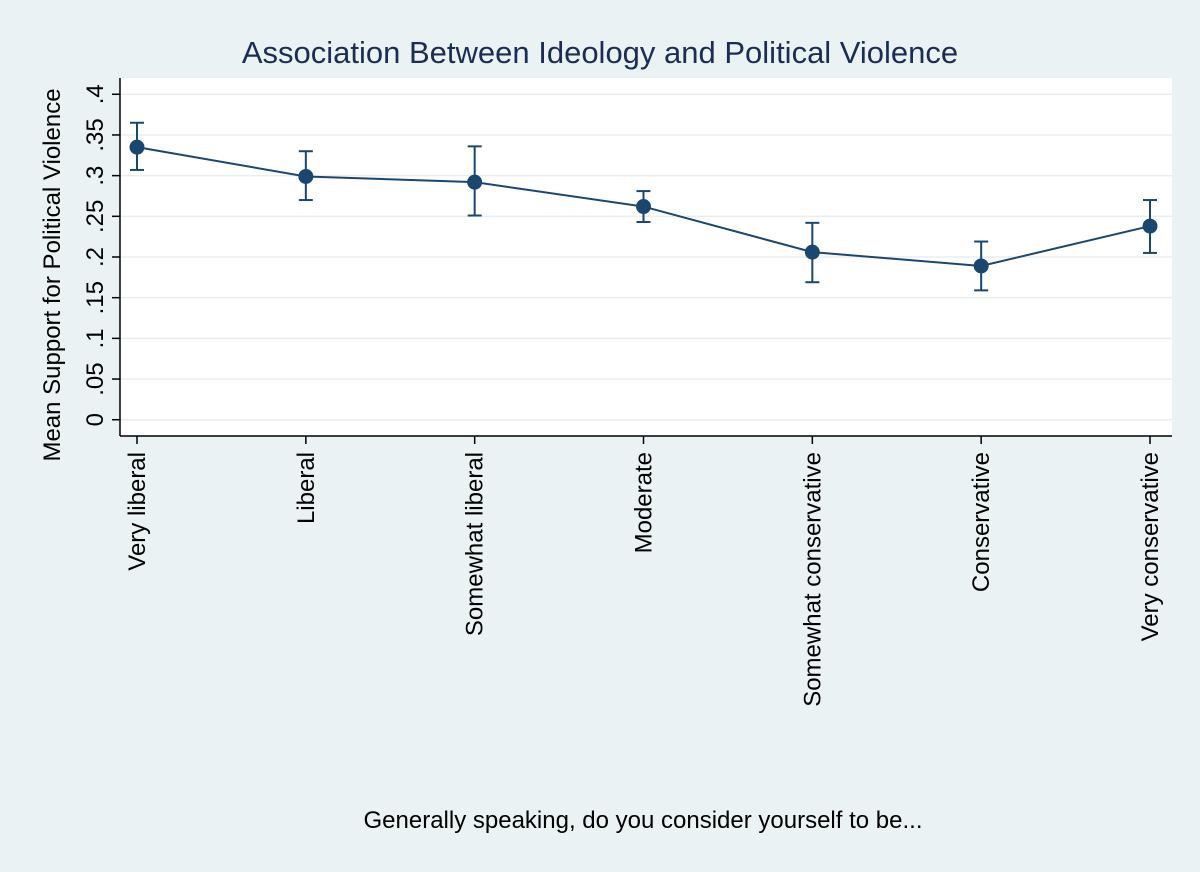 Image resolution: width=1200 pixels, height=872 pixels. Describe the element at coordinates (812, 579) in the screenshot. I see `x-tick-label: Somewhat conservative` at that location.